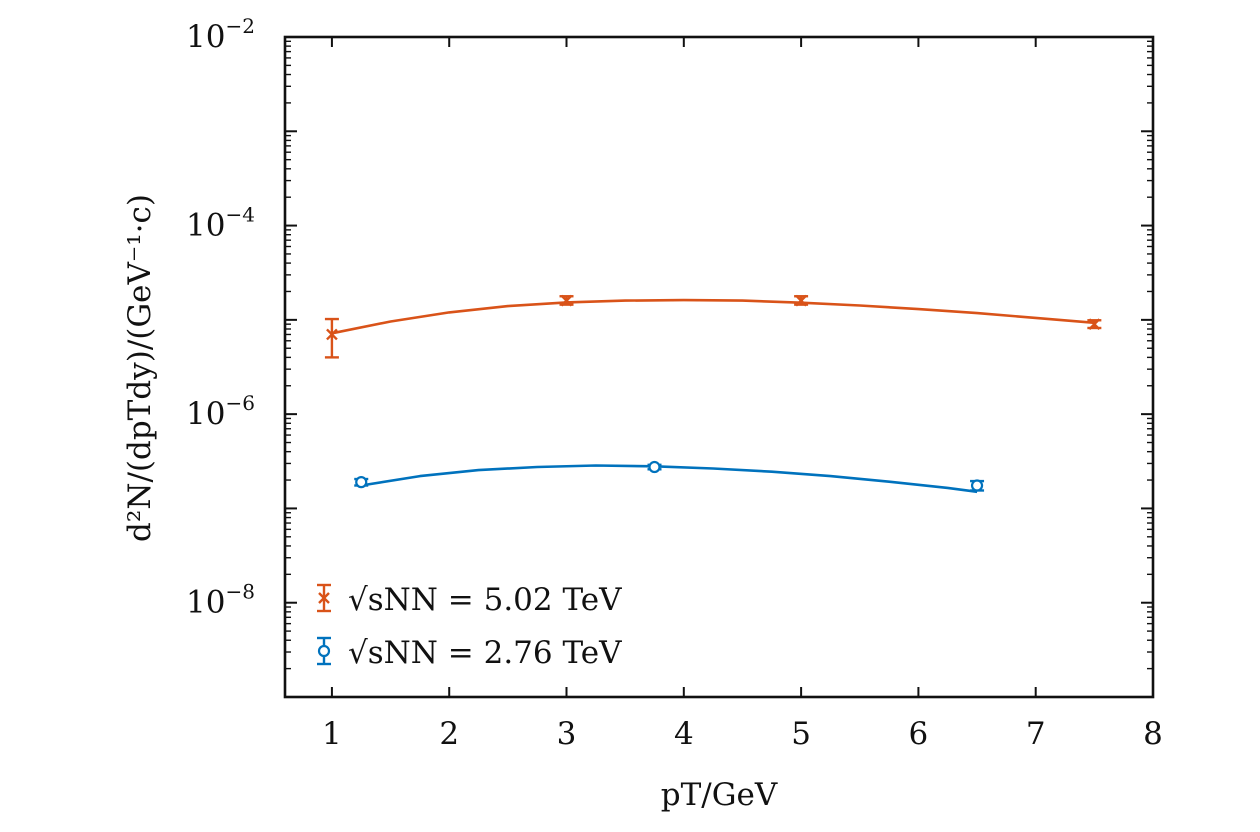 This screenshot has height=832, width=1260. What do you see at coordinates (567, 734) in the screenshot?
I see `x-tick-label-3: 3` at bounding box center [567, 734].